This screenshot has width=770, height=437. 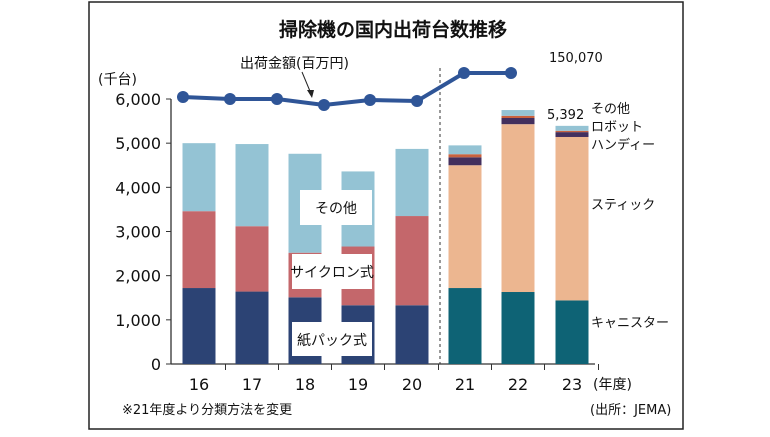 I want to click on label-box-other, so click(x=336, y=207).